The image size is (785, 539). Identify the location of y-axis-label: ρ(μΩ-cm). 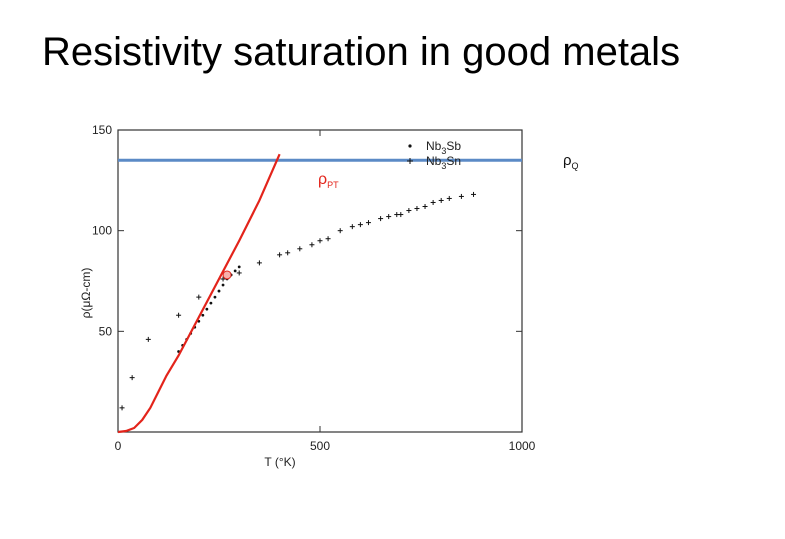
(86, 293).